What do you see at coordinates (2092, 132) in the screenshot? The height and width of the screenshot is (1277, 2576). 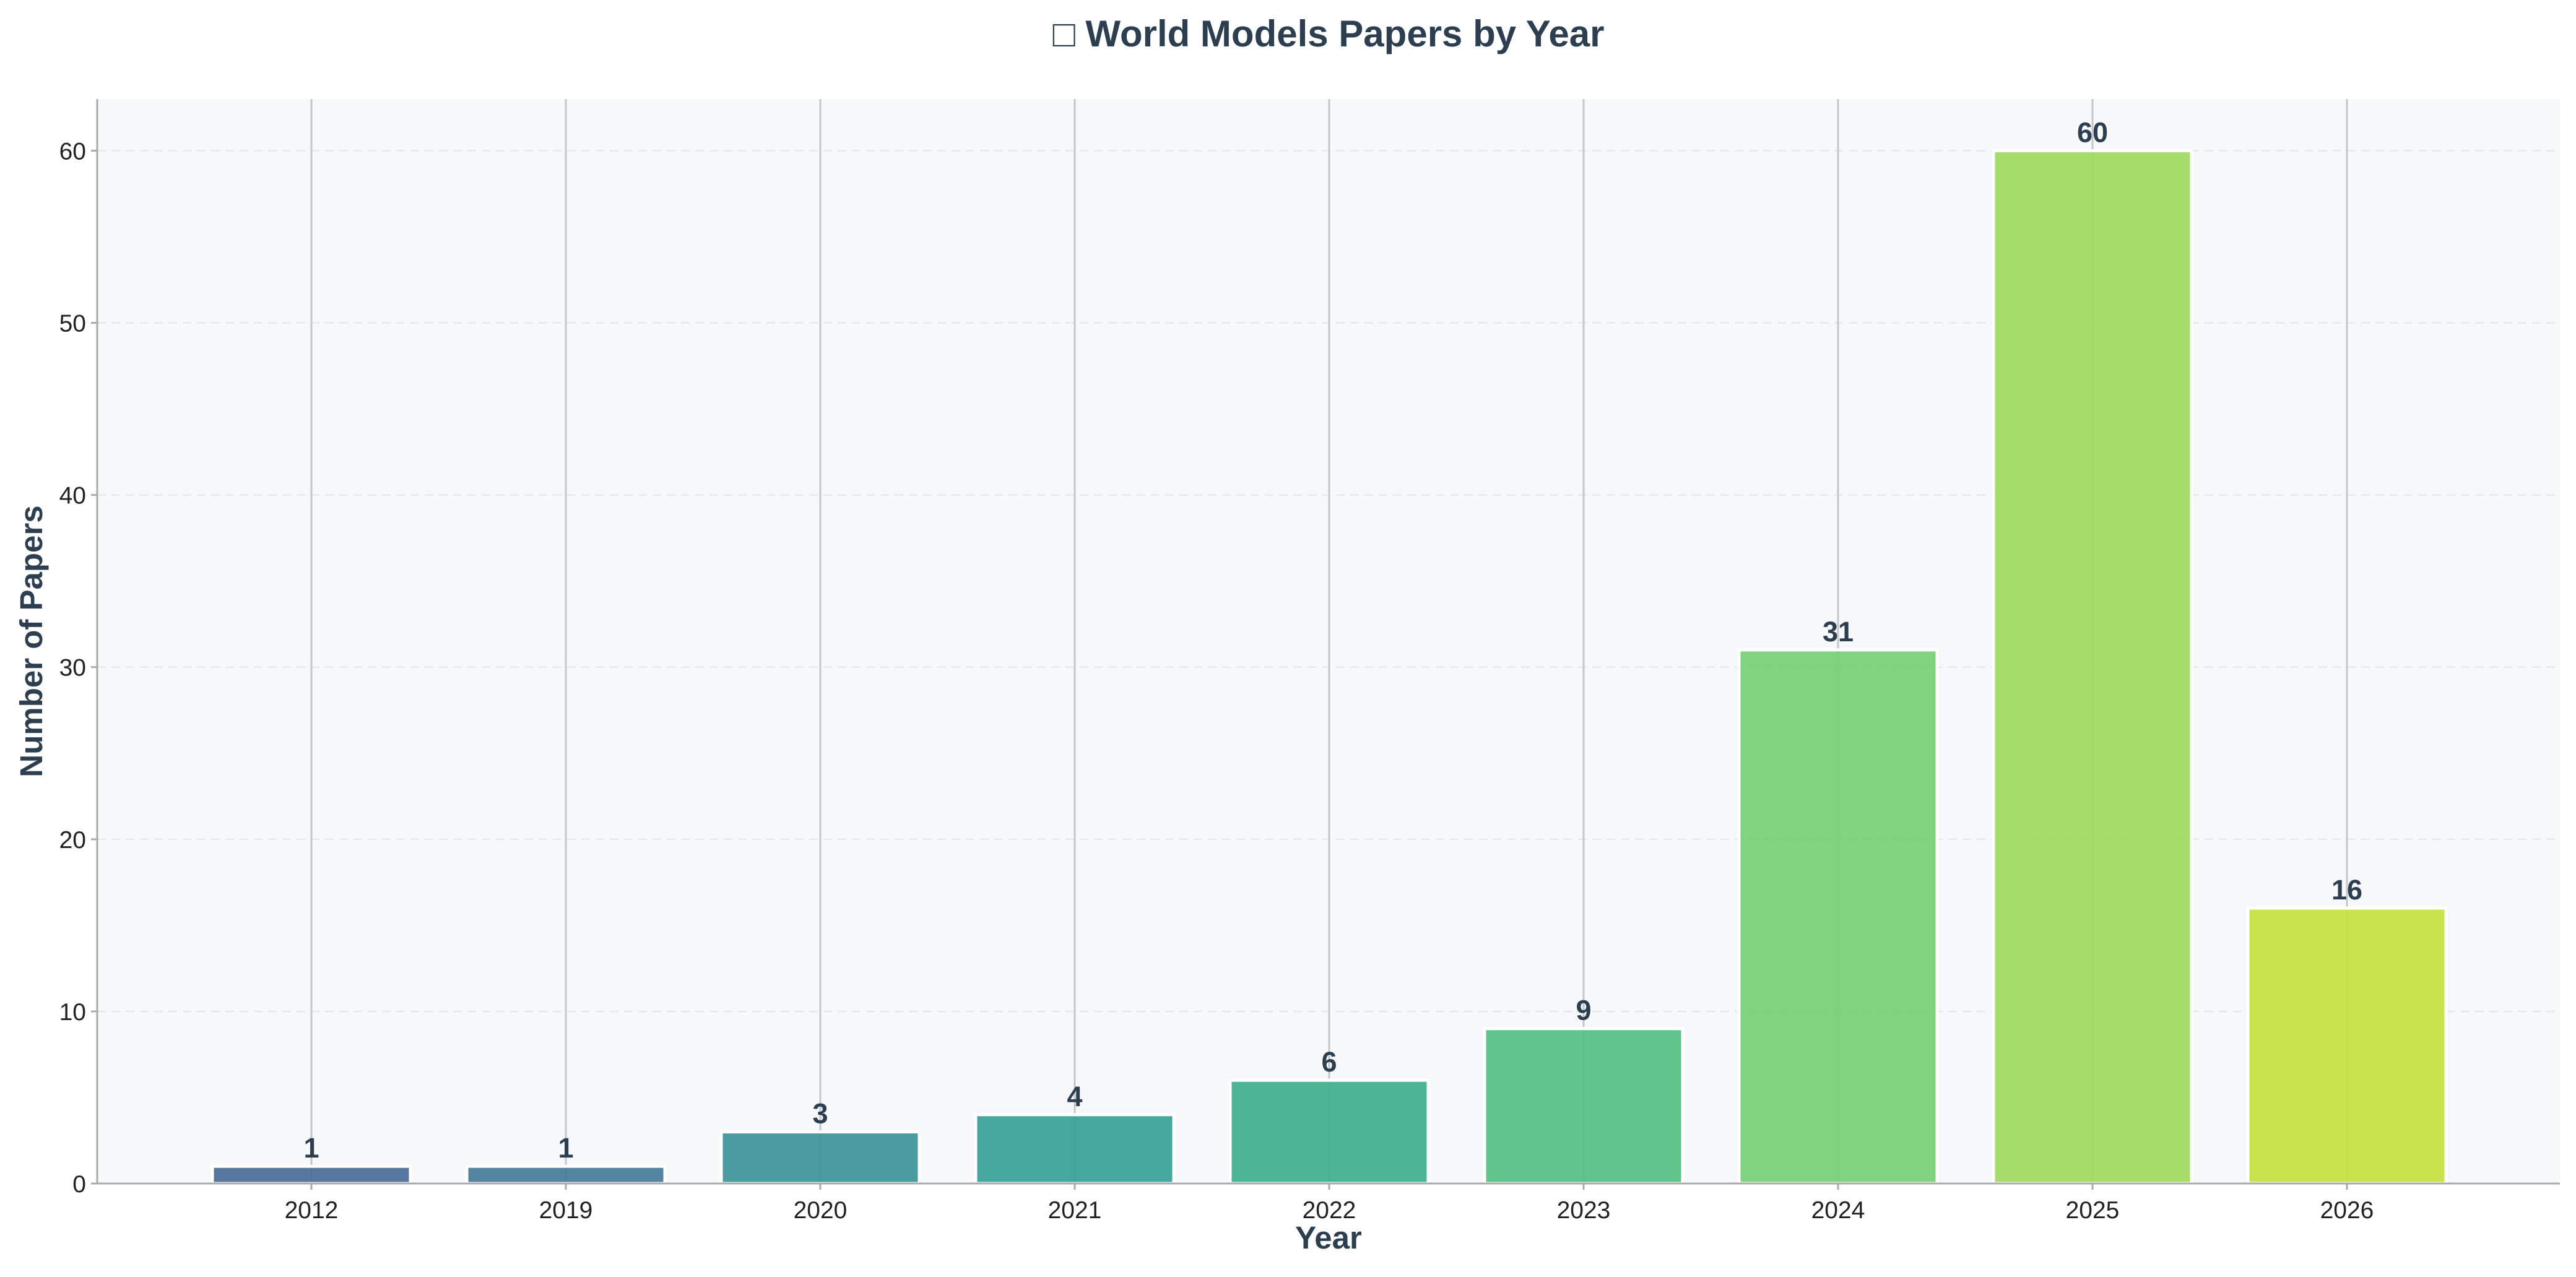 I see `data-label-2025: 60` at bounding box center [2092, 132].